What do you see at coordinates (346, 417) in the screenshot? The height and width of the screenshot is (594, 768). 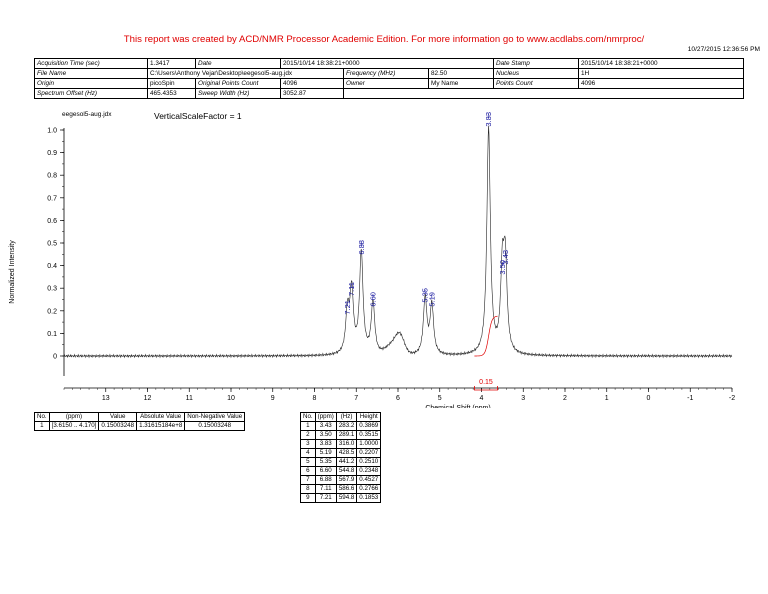 I see `column-header: (Hz)` at bounding box center [346, 417].